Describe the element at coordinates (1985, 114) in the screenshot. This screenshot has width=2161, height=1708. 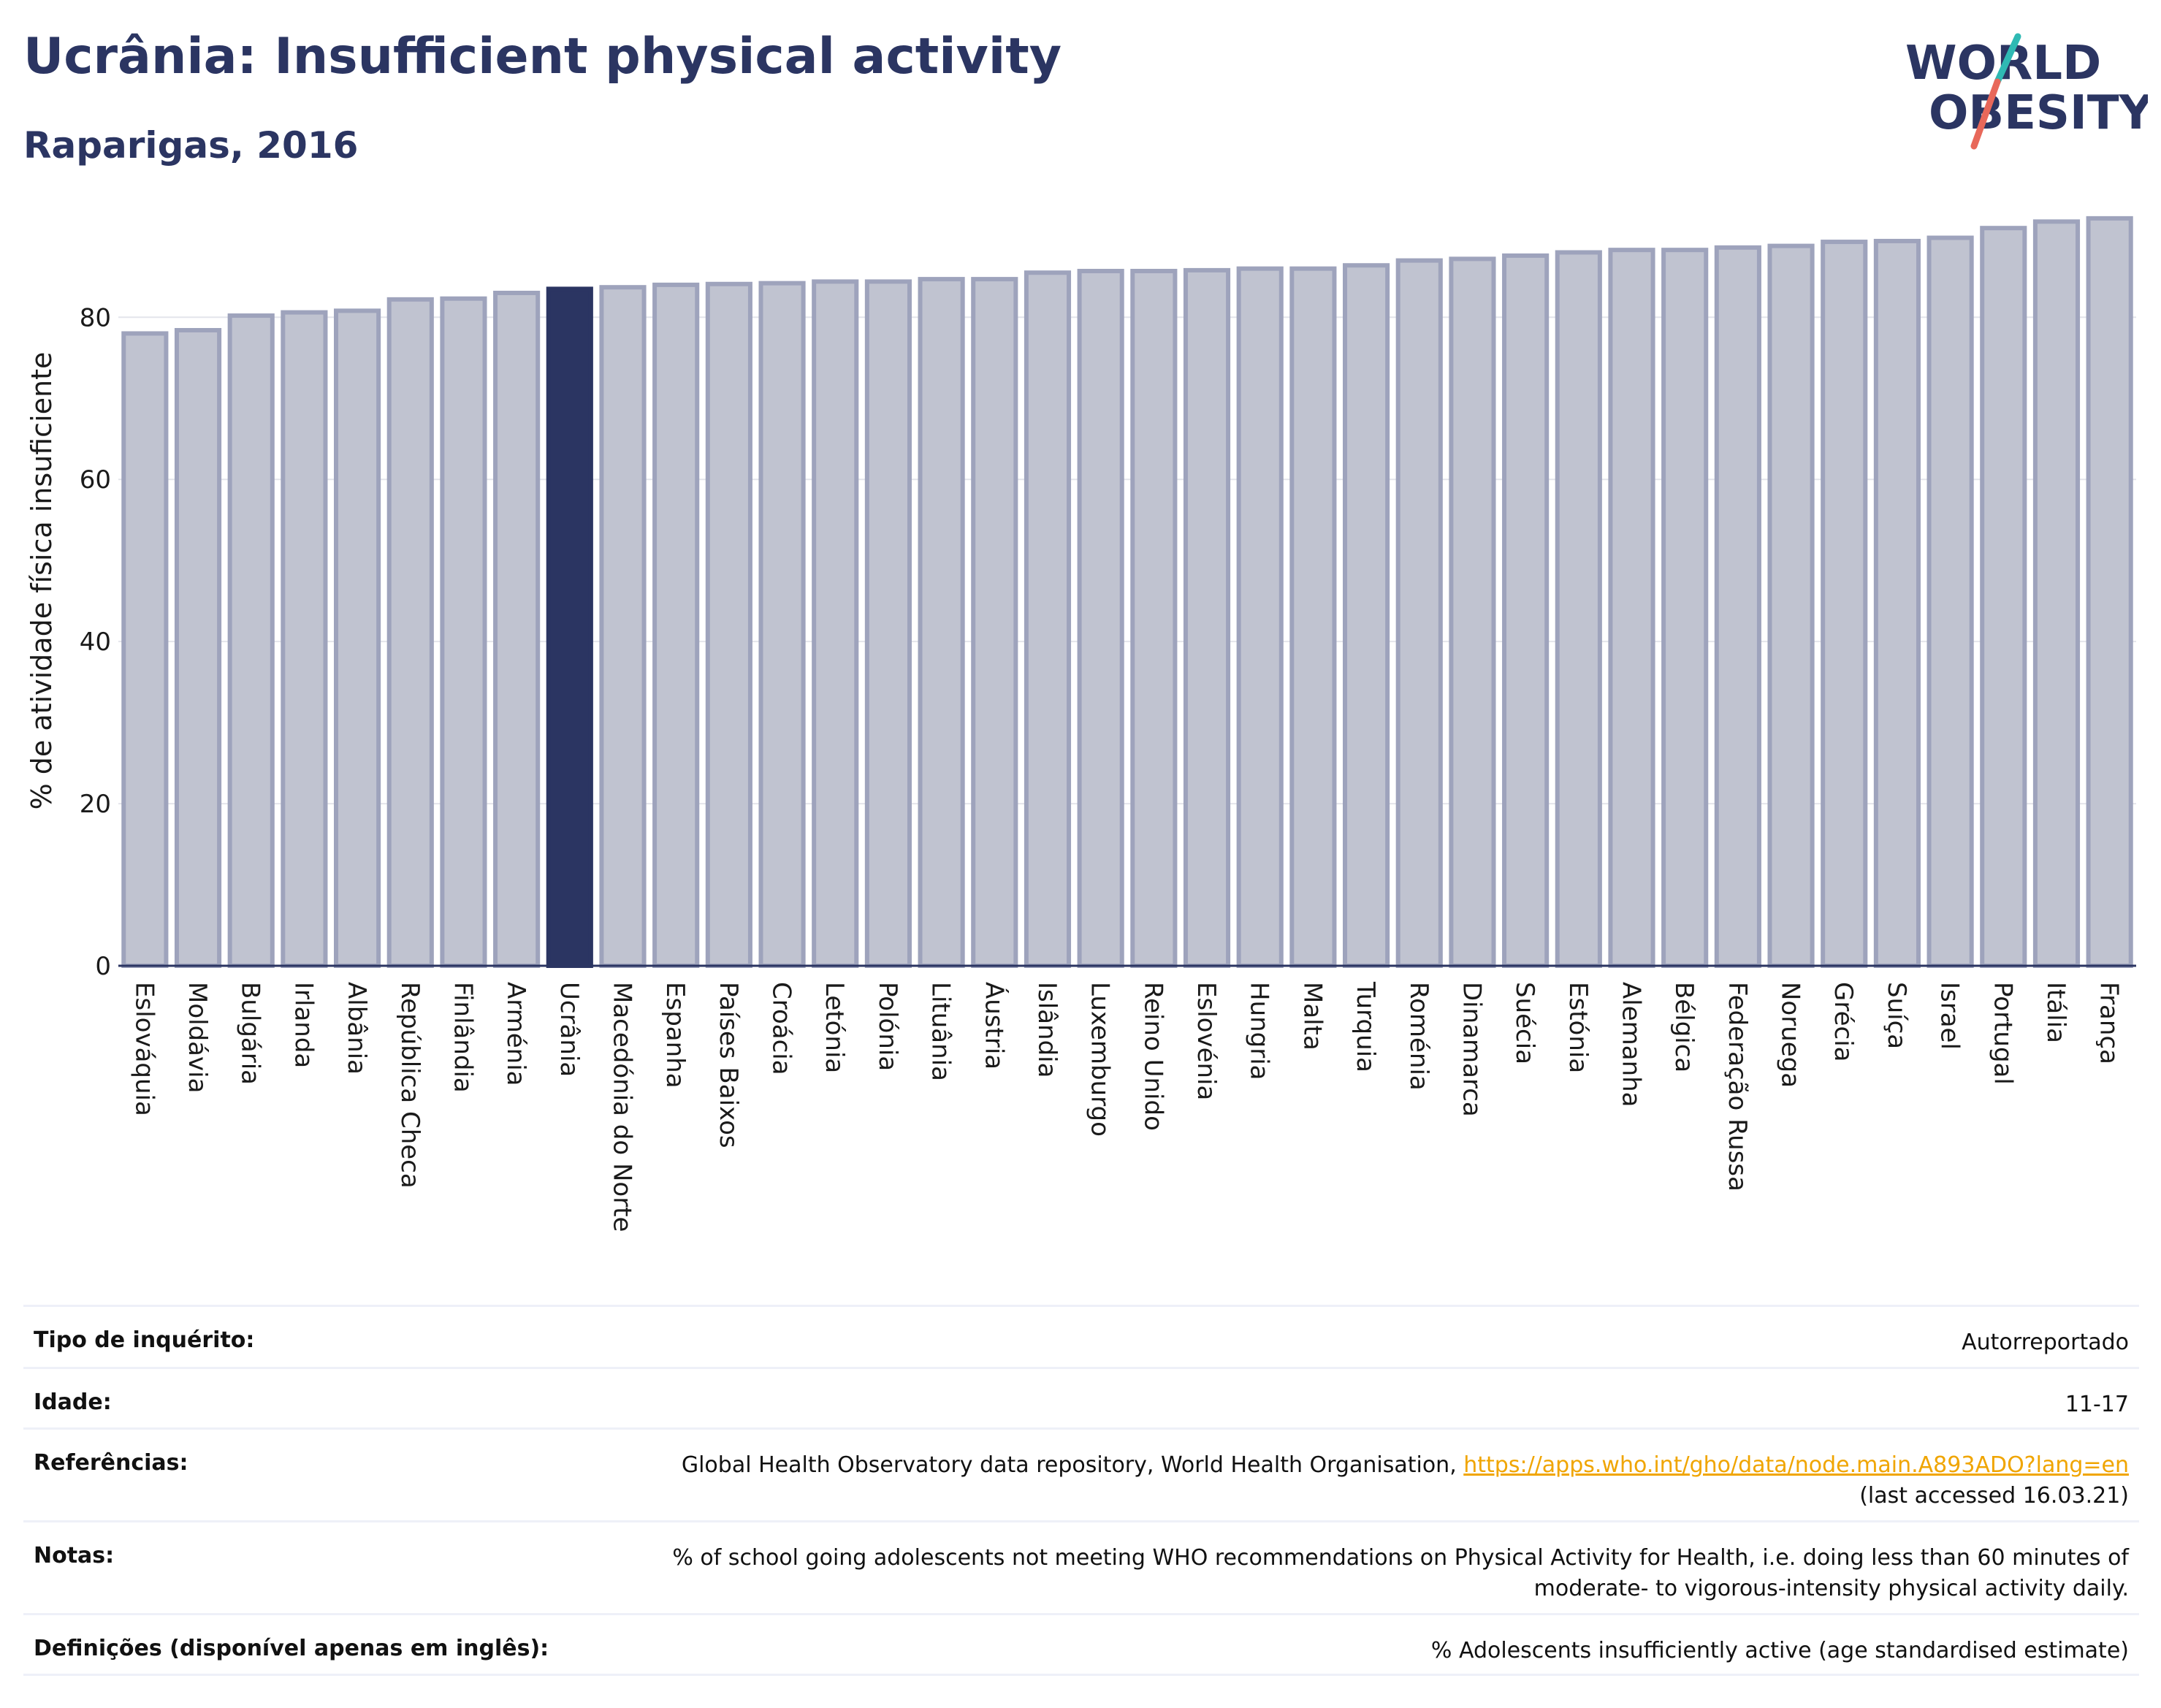
I see `logo-slash-coral` at that location.